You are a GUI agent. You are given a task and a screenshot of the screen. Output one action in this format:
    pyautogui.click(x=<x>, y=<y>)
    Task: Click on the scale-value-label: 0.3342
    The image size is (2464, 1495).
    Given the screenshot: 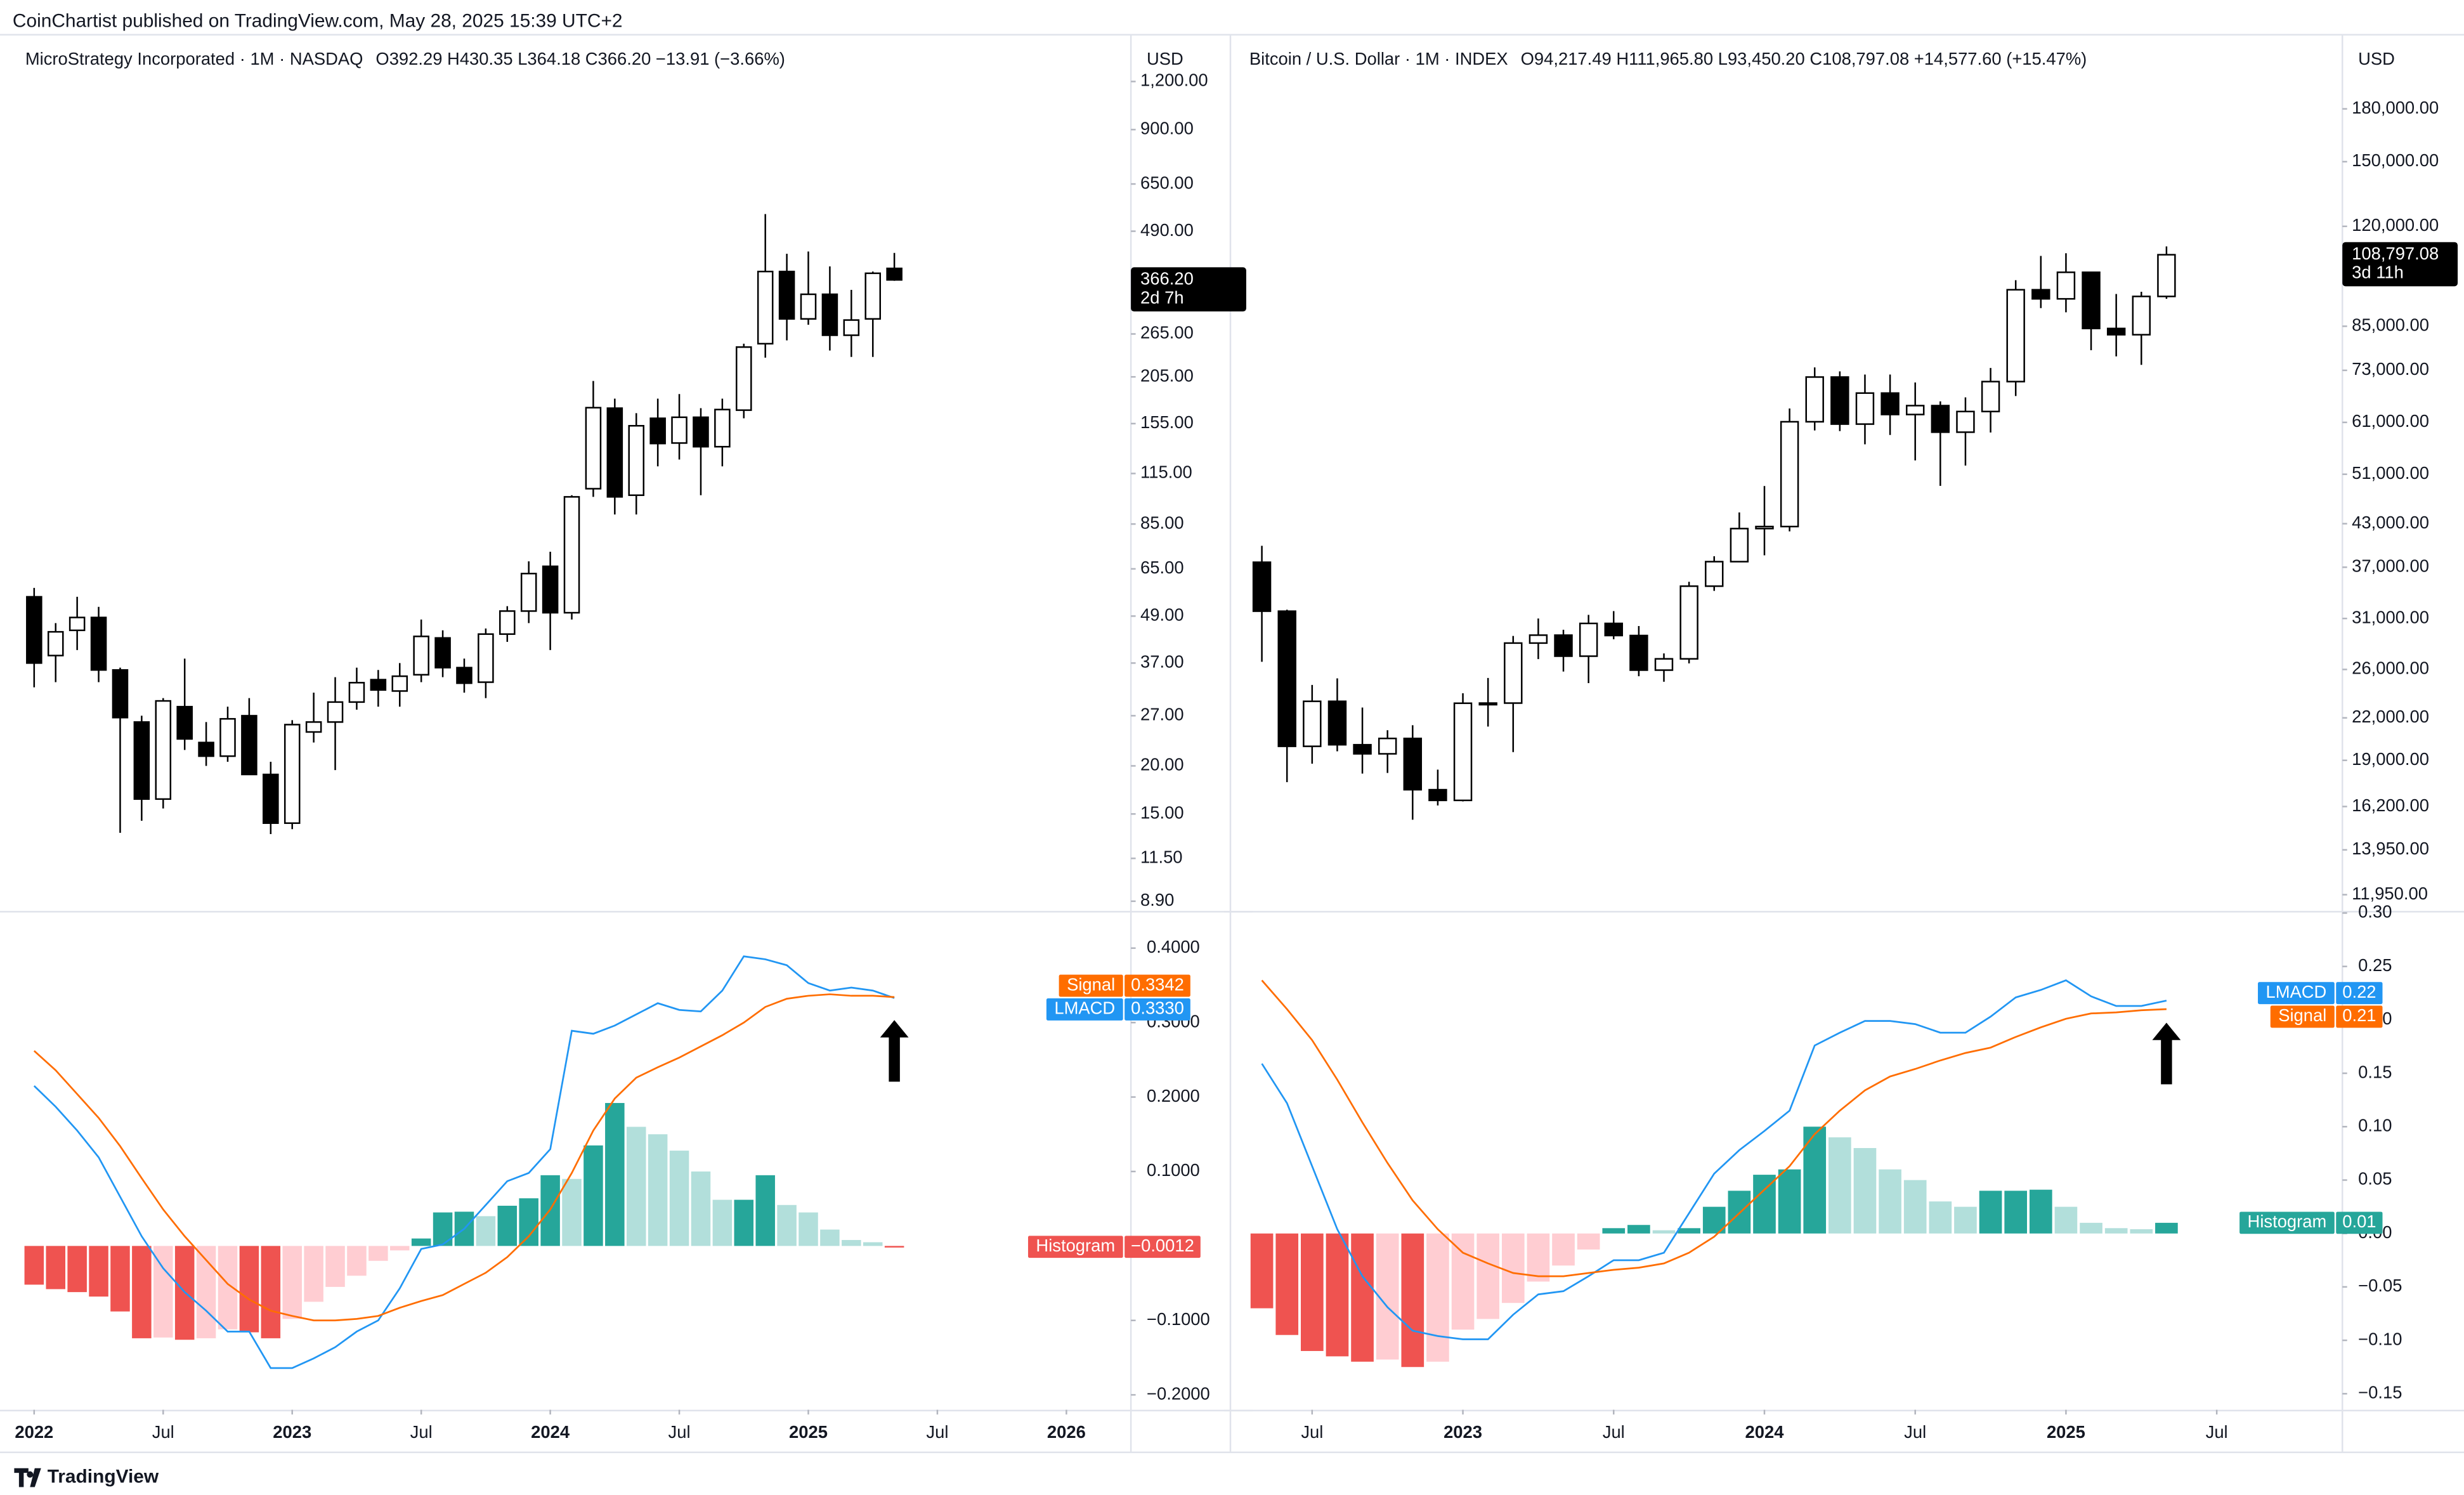 What is the action you would take?
    pyautogui.click(x=1157, y=984)
    